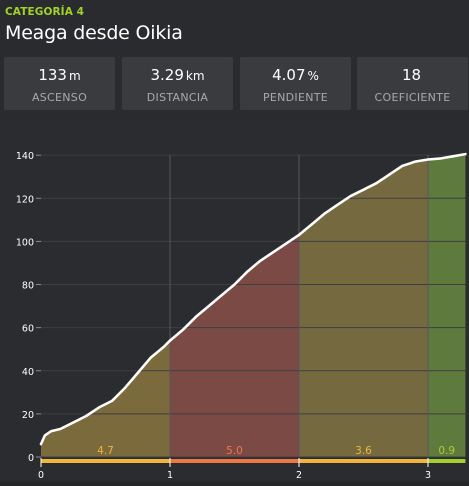 The height and width of the screenshot is (486, 469). I want to click on stat-coefficient: 18 COEFICIENTE, so click(412, 83).